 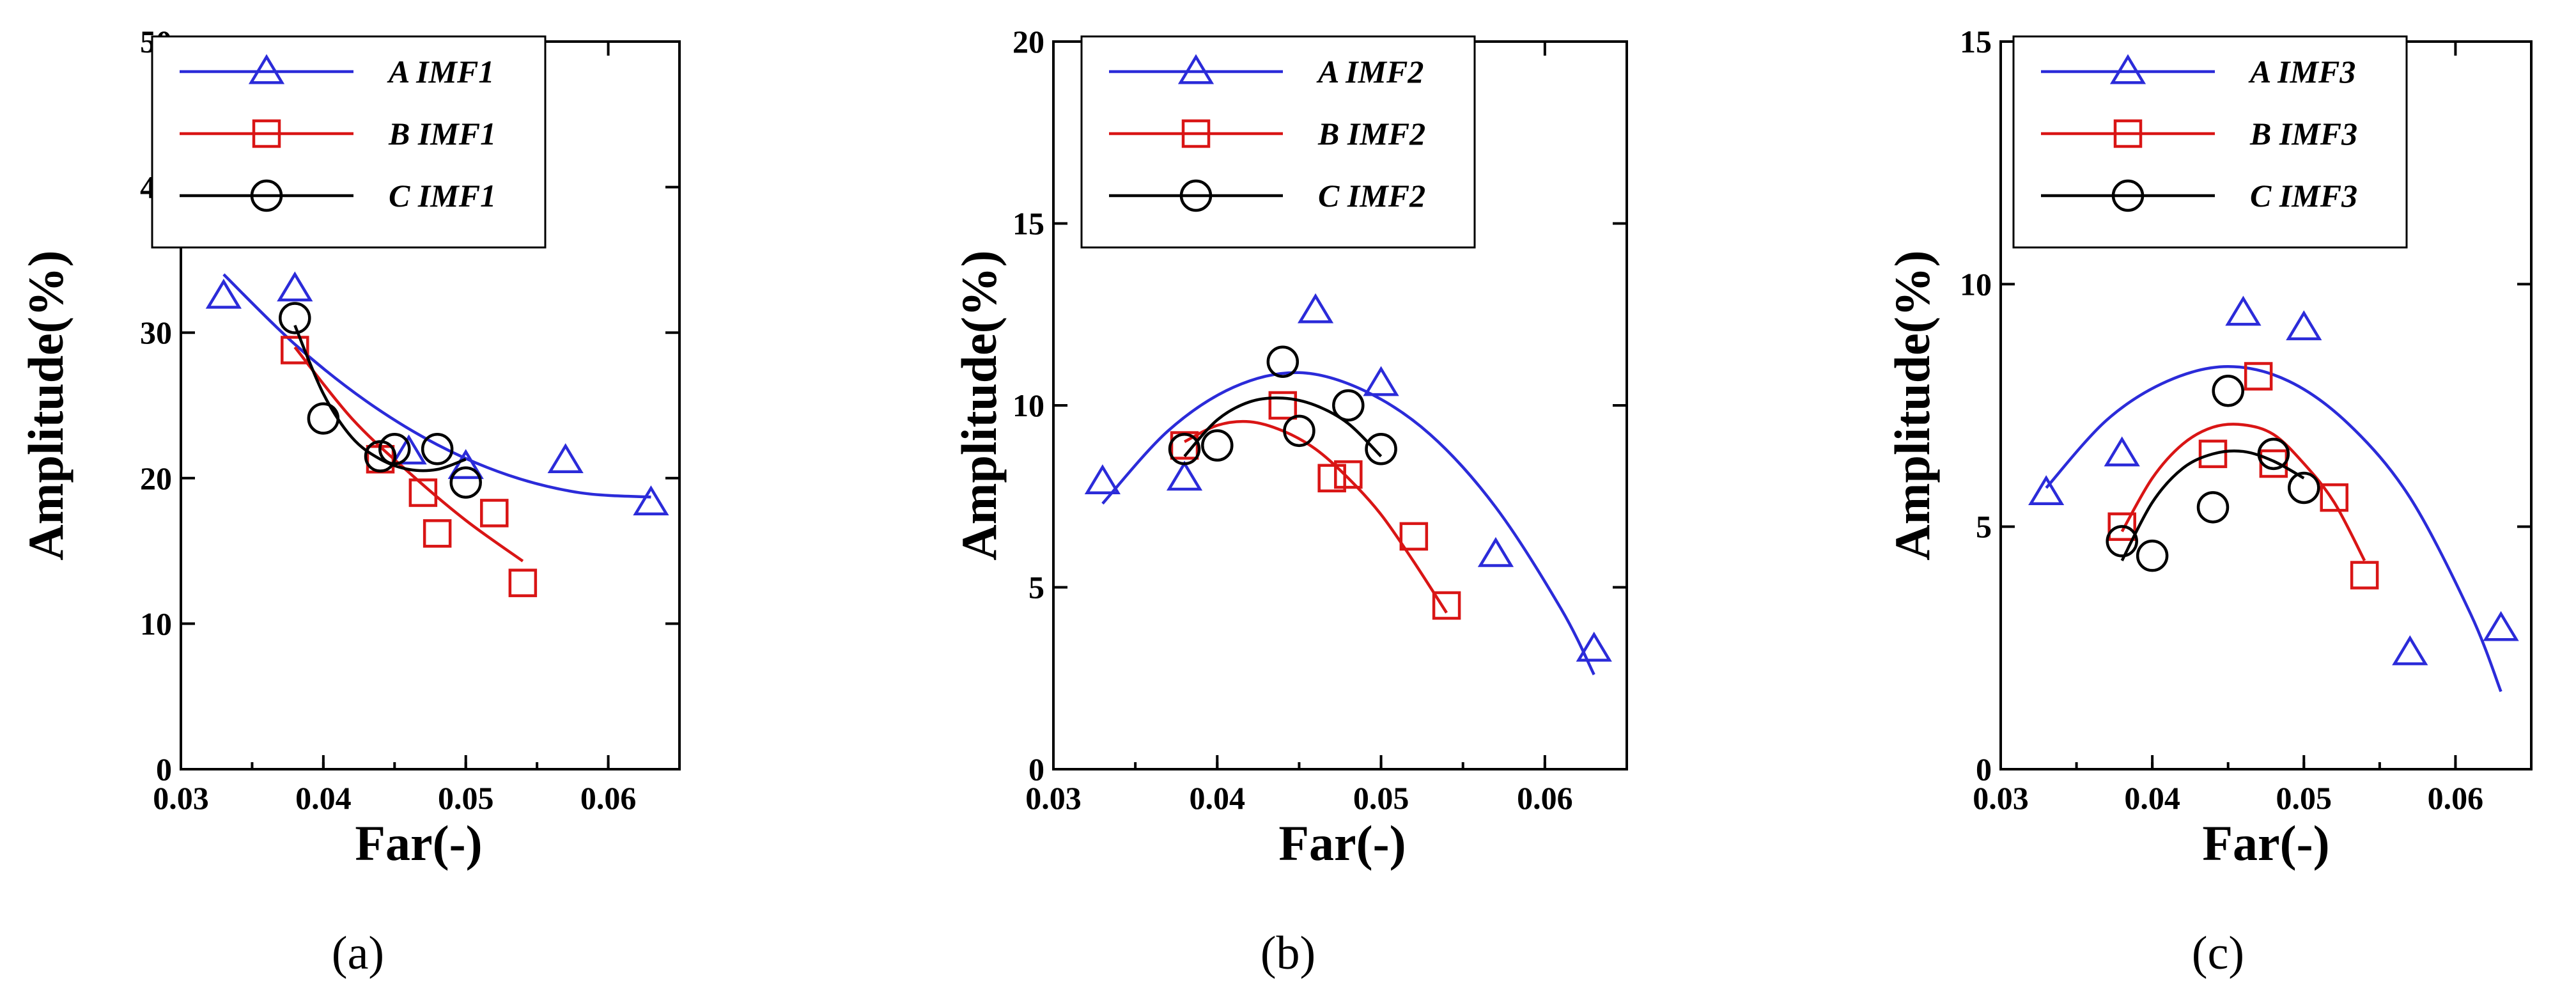 I want to click on legend: A IMF2 B IMF2 C IMF2, so click(x=1278, y=142).